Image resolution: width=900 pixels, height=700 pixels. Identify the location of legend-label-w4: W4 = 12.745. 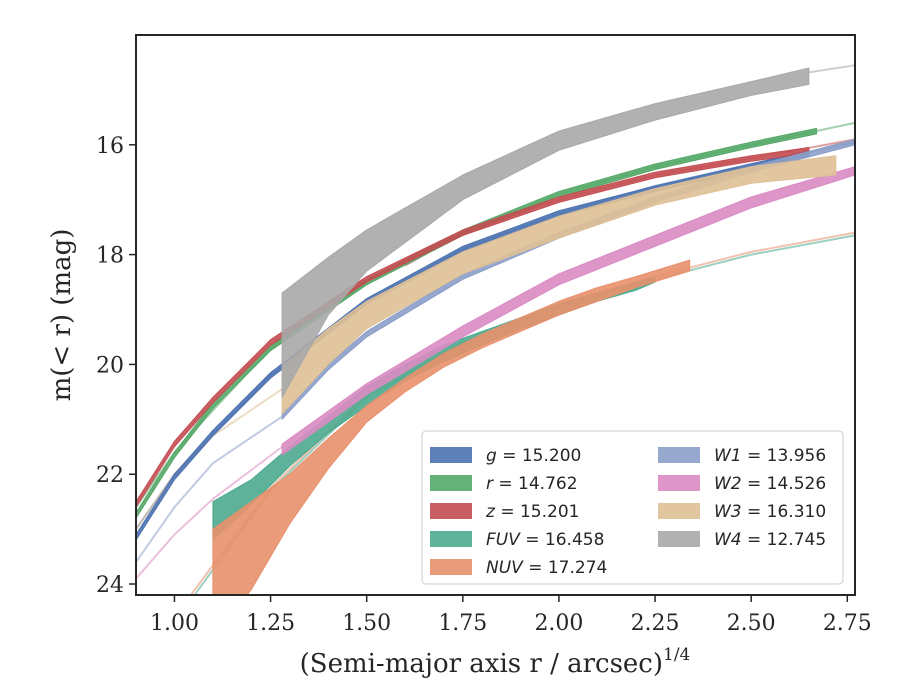
(770, 540).